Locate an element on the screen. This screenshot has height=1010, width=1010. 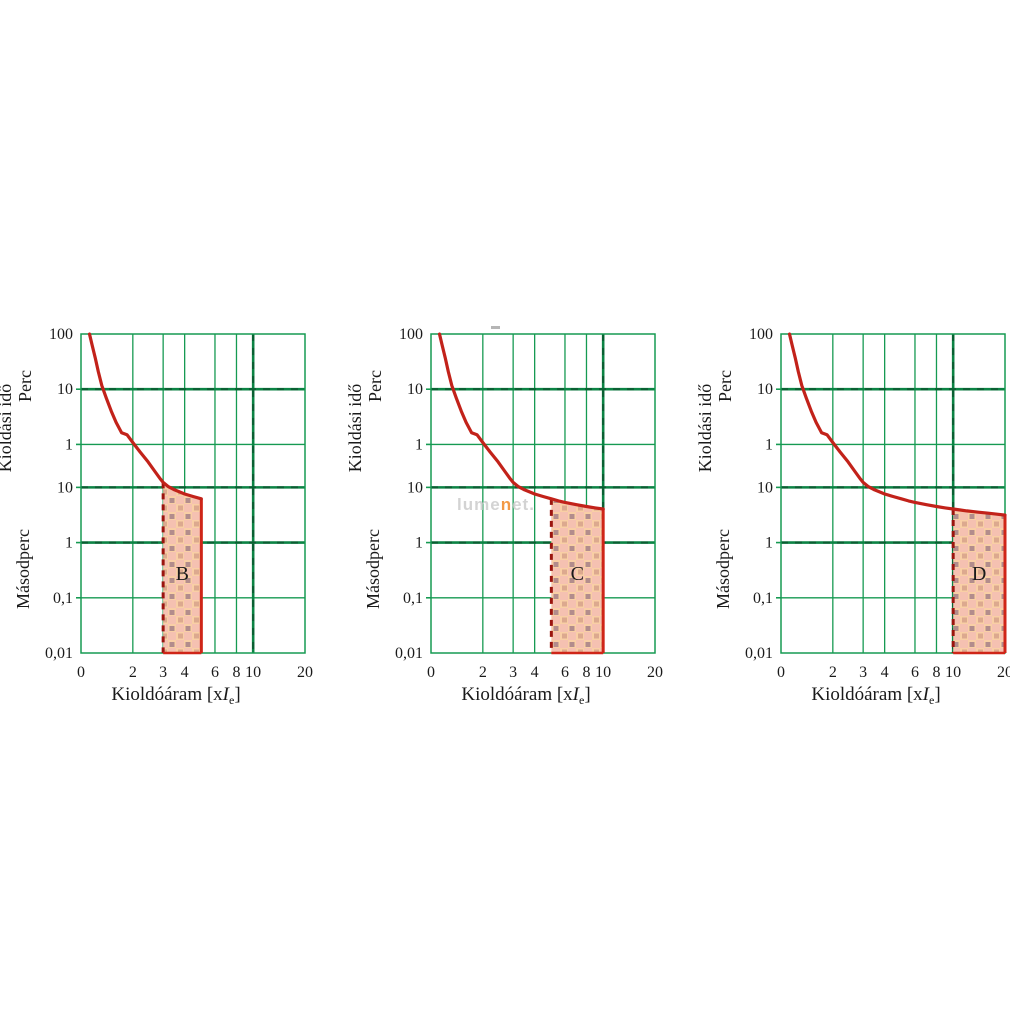
watermark-text-highlight: n is located at coordinates (506, 504).